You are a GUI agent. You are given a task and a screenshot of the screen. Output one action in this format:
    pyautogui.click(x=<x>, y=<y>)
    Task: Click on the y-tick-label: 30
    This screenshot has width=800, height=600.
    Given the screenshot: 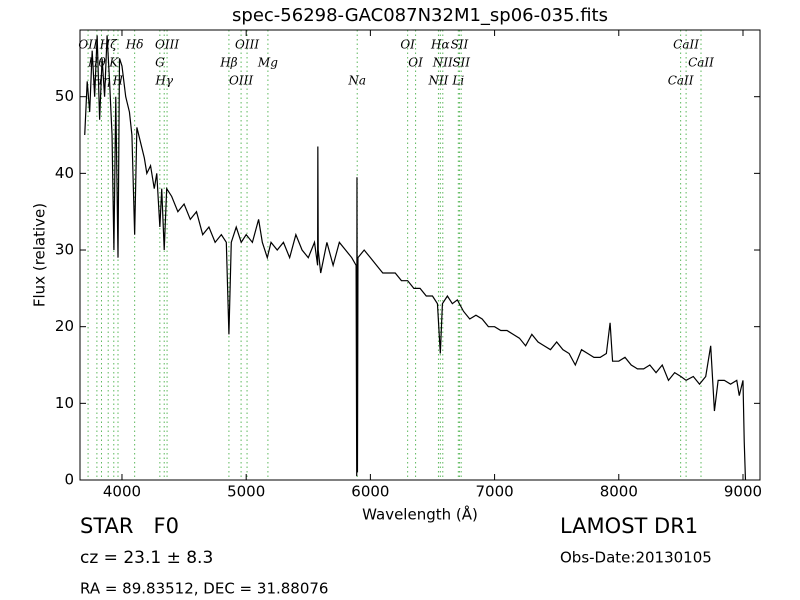 What is the action you would take?
    pyautogui.click(x=64, y=250)
    